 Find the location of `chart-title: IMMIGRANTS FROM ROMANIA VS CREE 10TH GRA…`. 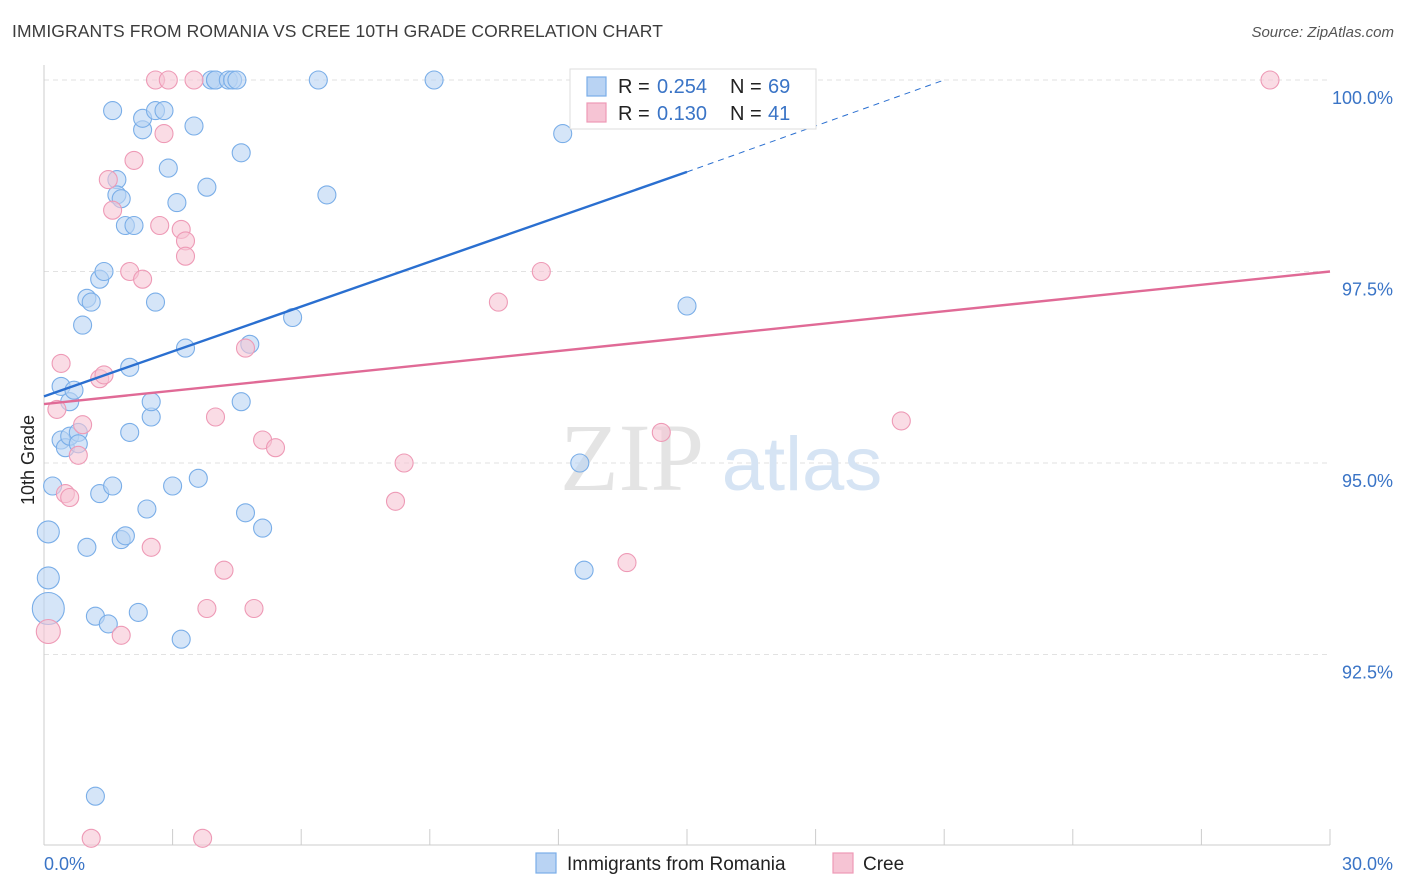

chart-title: IMMIGRANTS FROM ROMANIA VS CREE 10TH GRA… is located at coordinates (337, 31).